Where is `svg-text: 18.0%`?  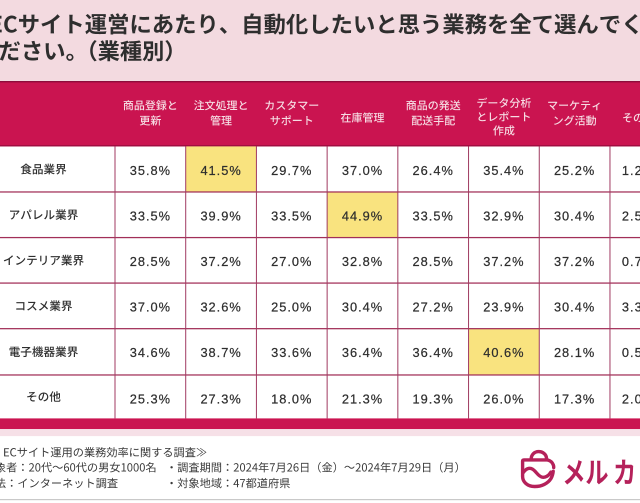 svg-text: 18.0% is located at coordinates (291, 398).